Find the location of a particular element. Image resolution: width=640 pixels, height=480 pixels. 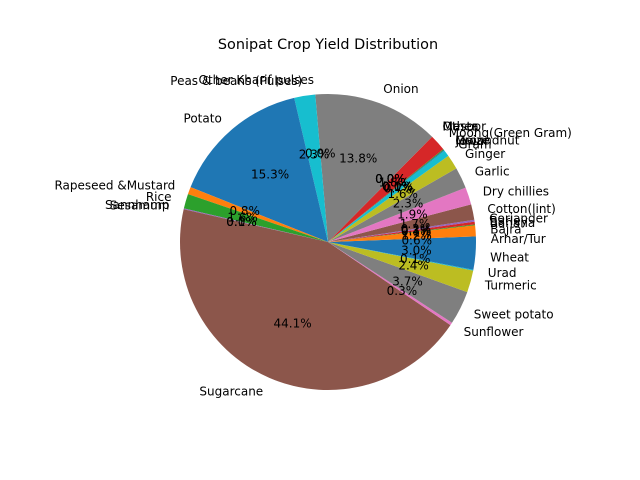

slice-label-sugarcane: Sugarcane is located at coordinates (231, 391).